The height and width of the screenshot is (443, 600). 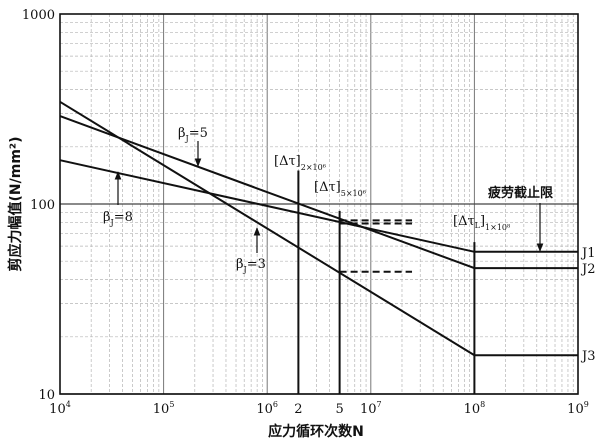 I want to click on x-tick-label: 2, so click(x=298, y=409).